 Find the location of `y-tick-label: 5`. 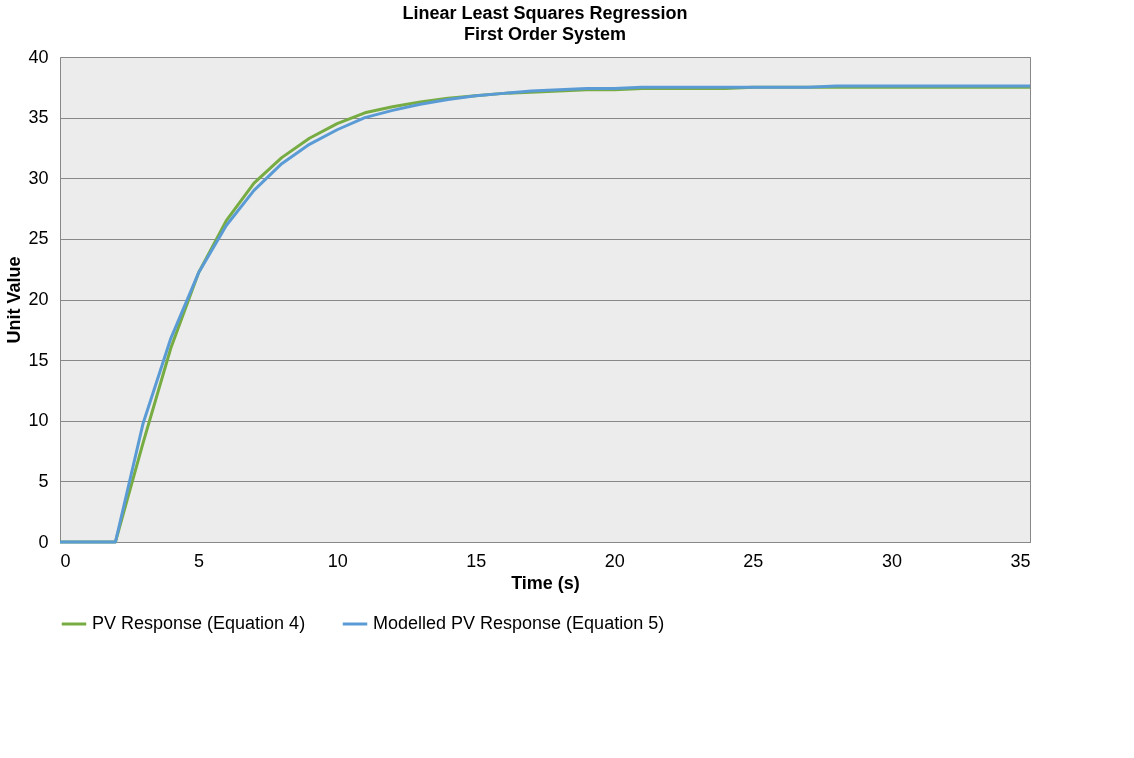

y-tick-label: 5 is located at coordinates (43, 480).